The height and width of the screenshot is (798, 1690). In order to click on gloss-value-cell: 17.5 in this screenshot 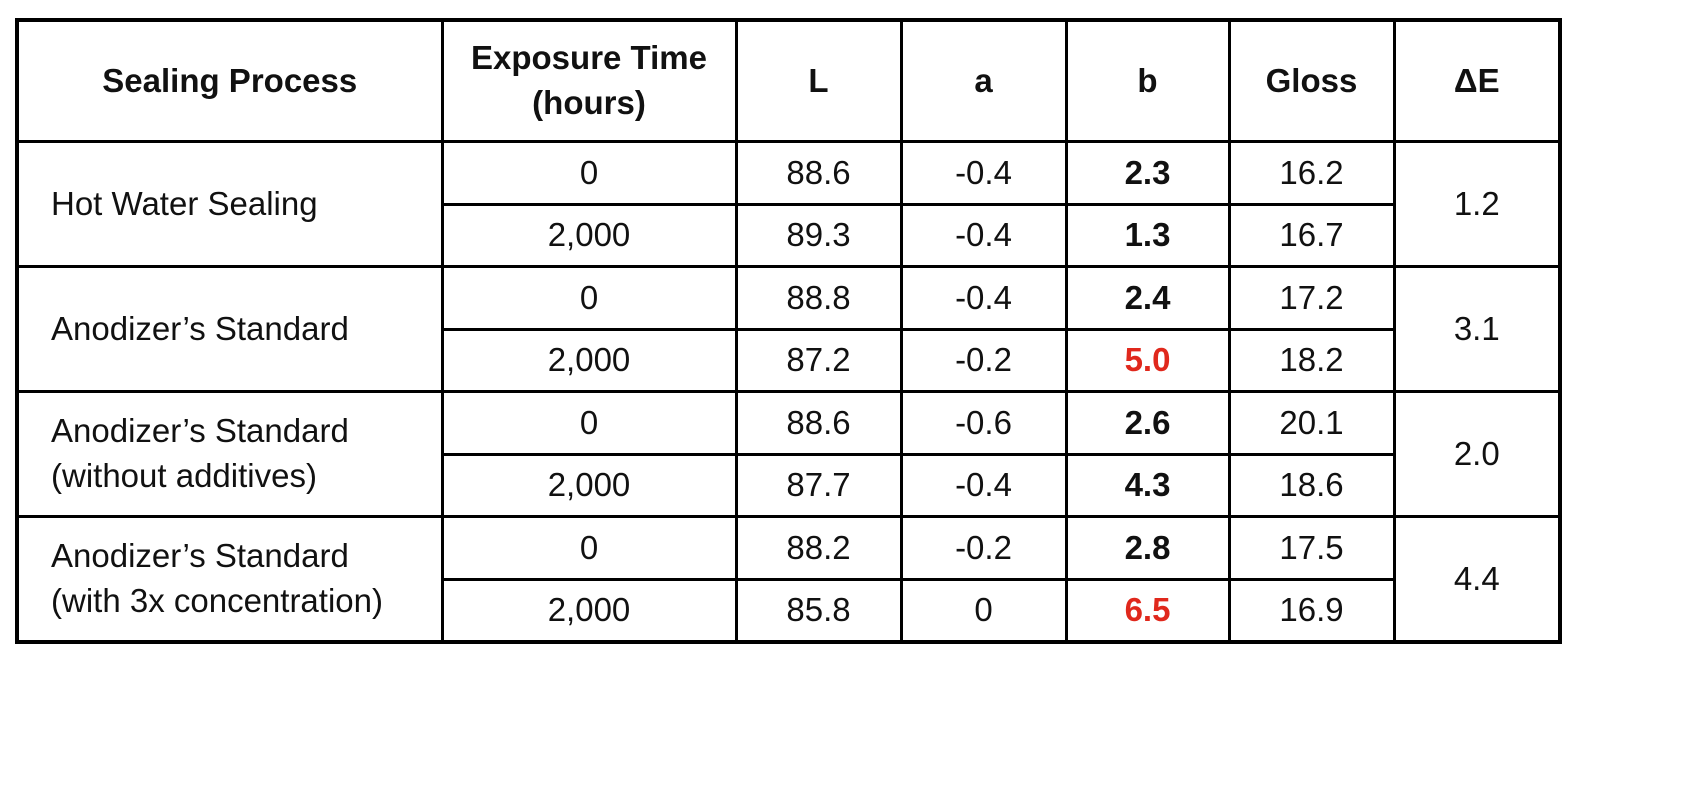, I will do `click(1311, 548)`.